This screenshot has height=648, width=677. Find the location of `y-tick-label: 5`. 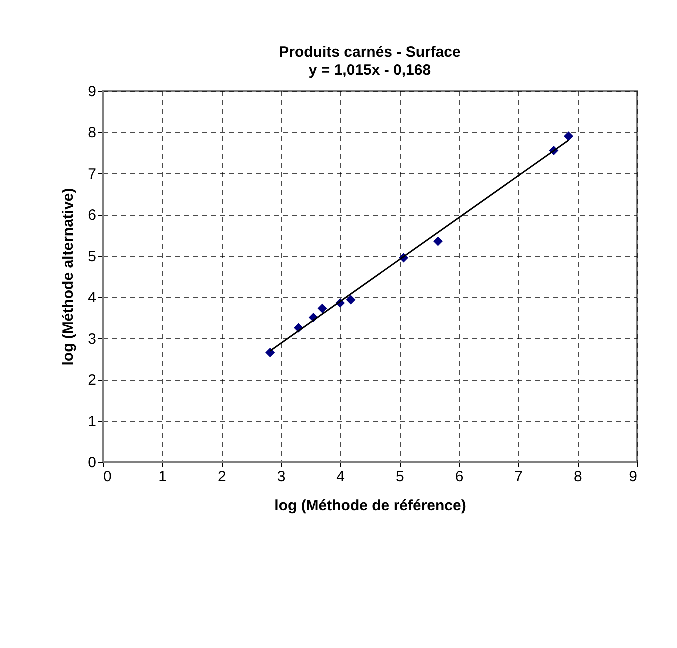

y-tick-label: 5 is located at coordinates (92, 257).